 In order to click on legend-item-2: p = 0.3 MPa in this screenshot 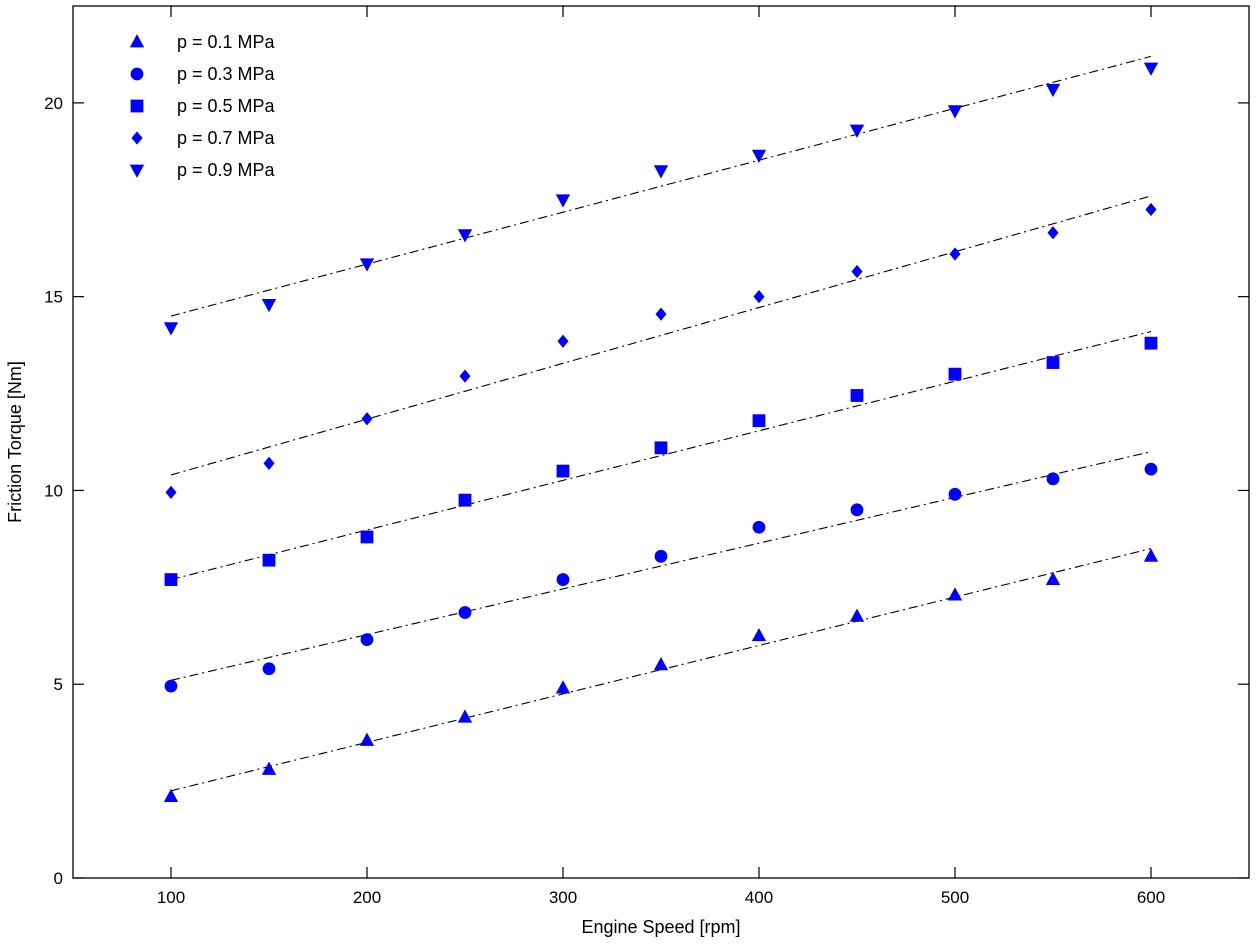, I will do `click(203, 74)`.